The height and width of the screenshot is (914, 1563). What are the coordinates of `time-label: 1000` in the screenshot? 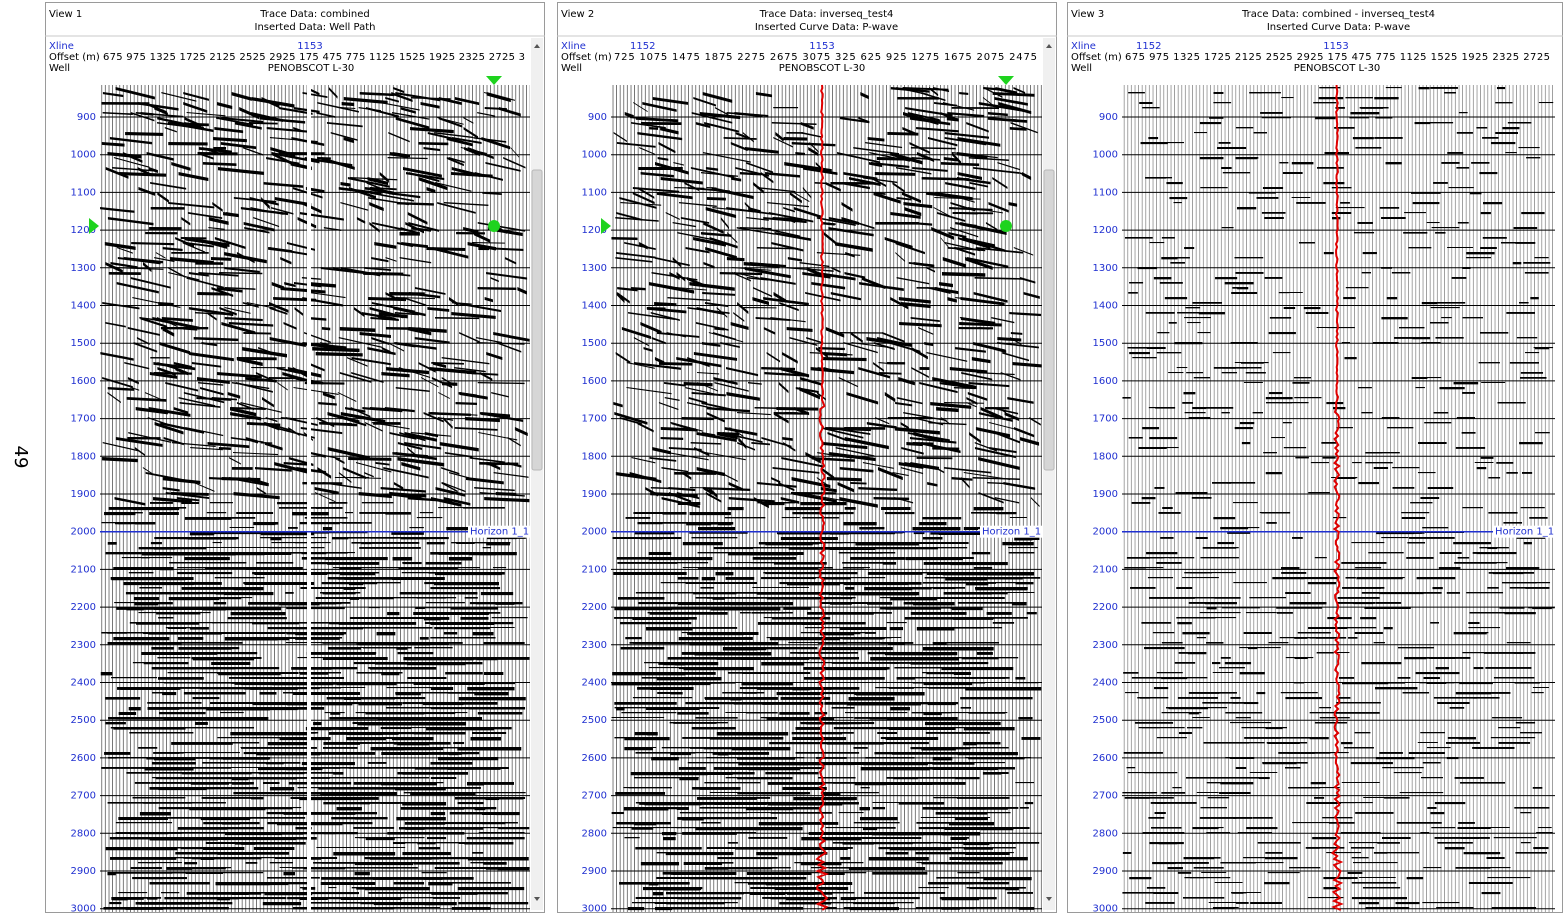 It's located at (1105, 155).